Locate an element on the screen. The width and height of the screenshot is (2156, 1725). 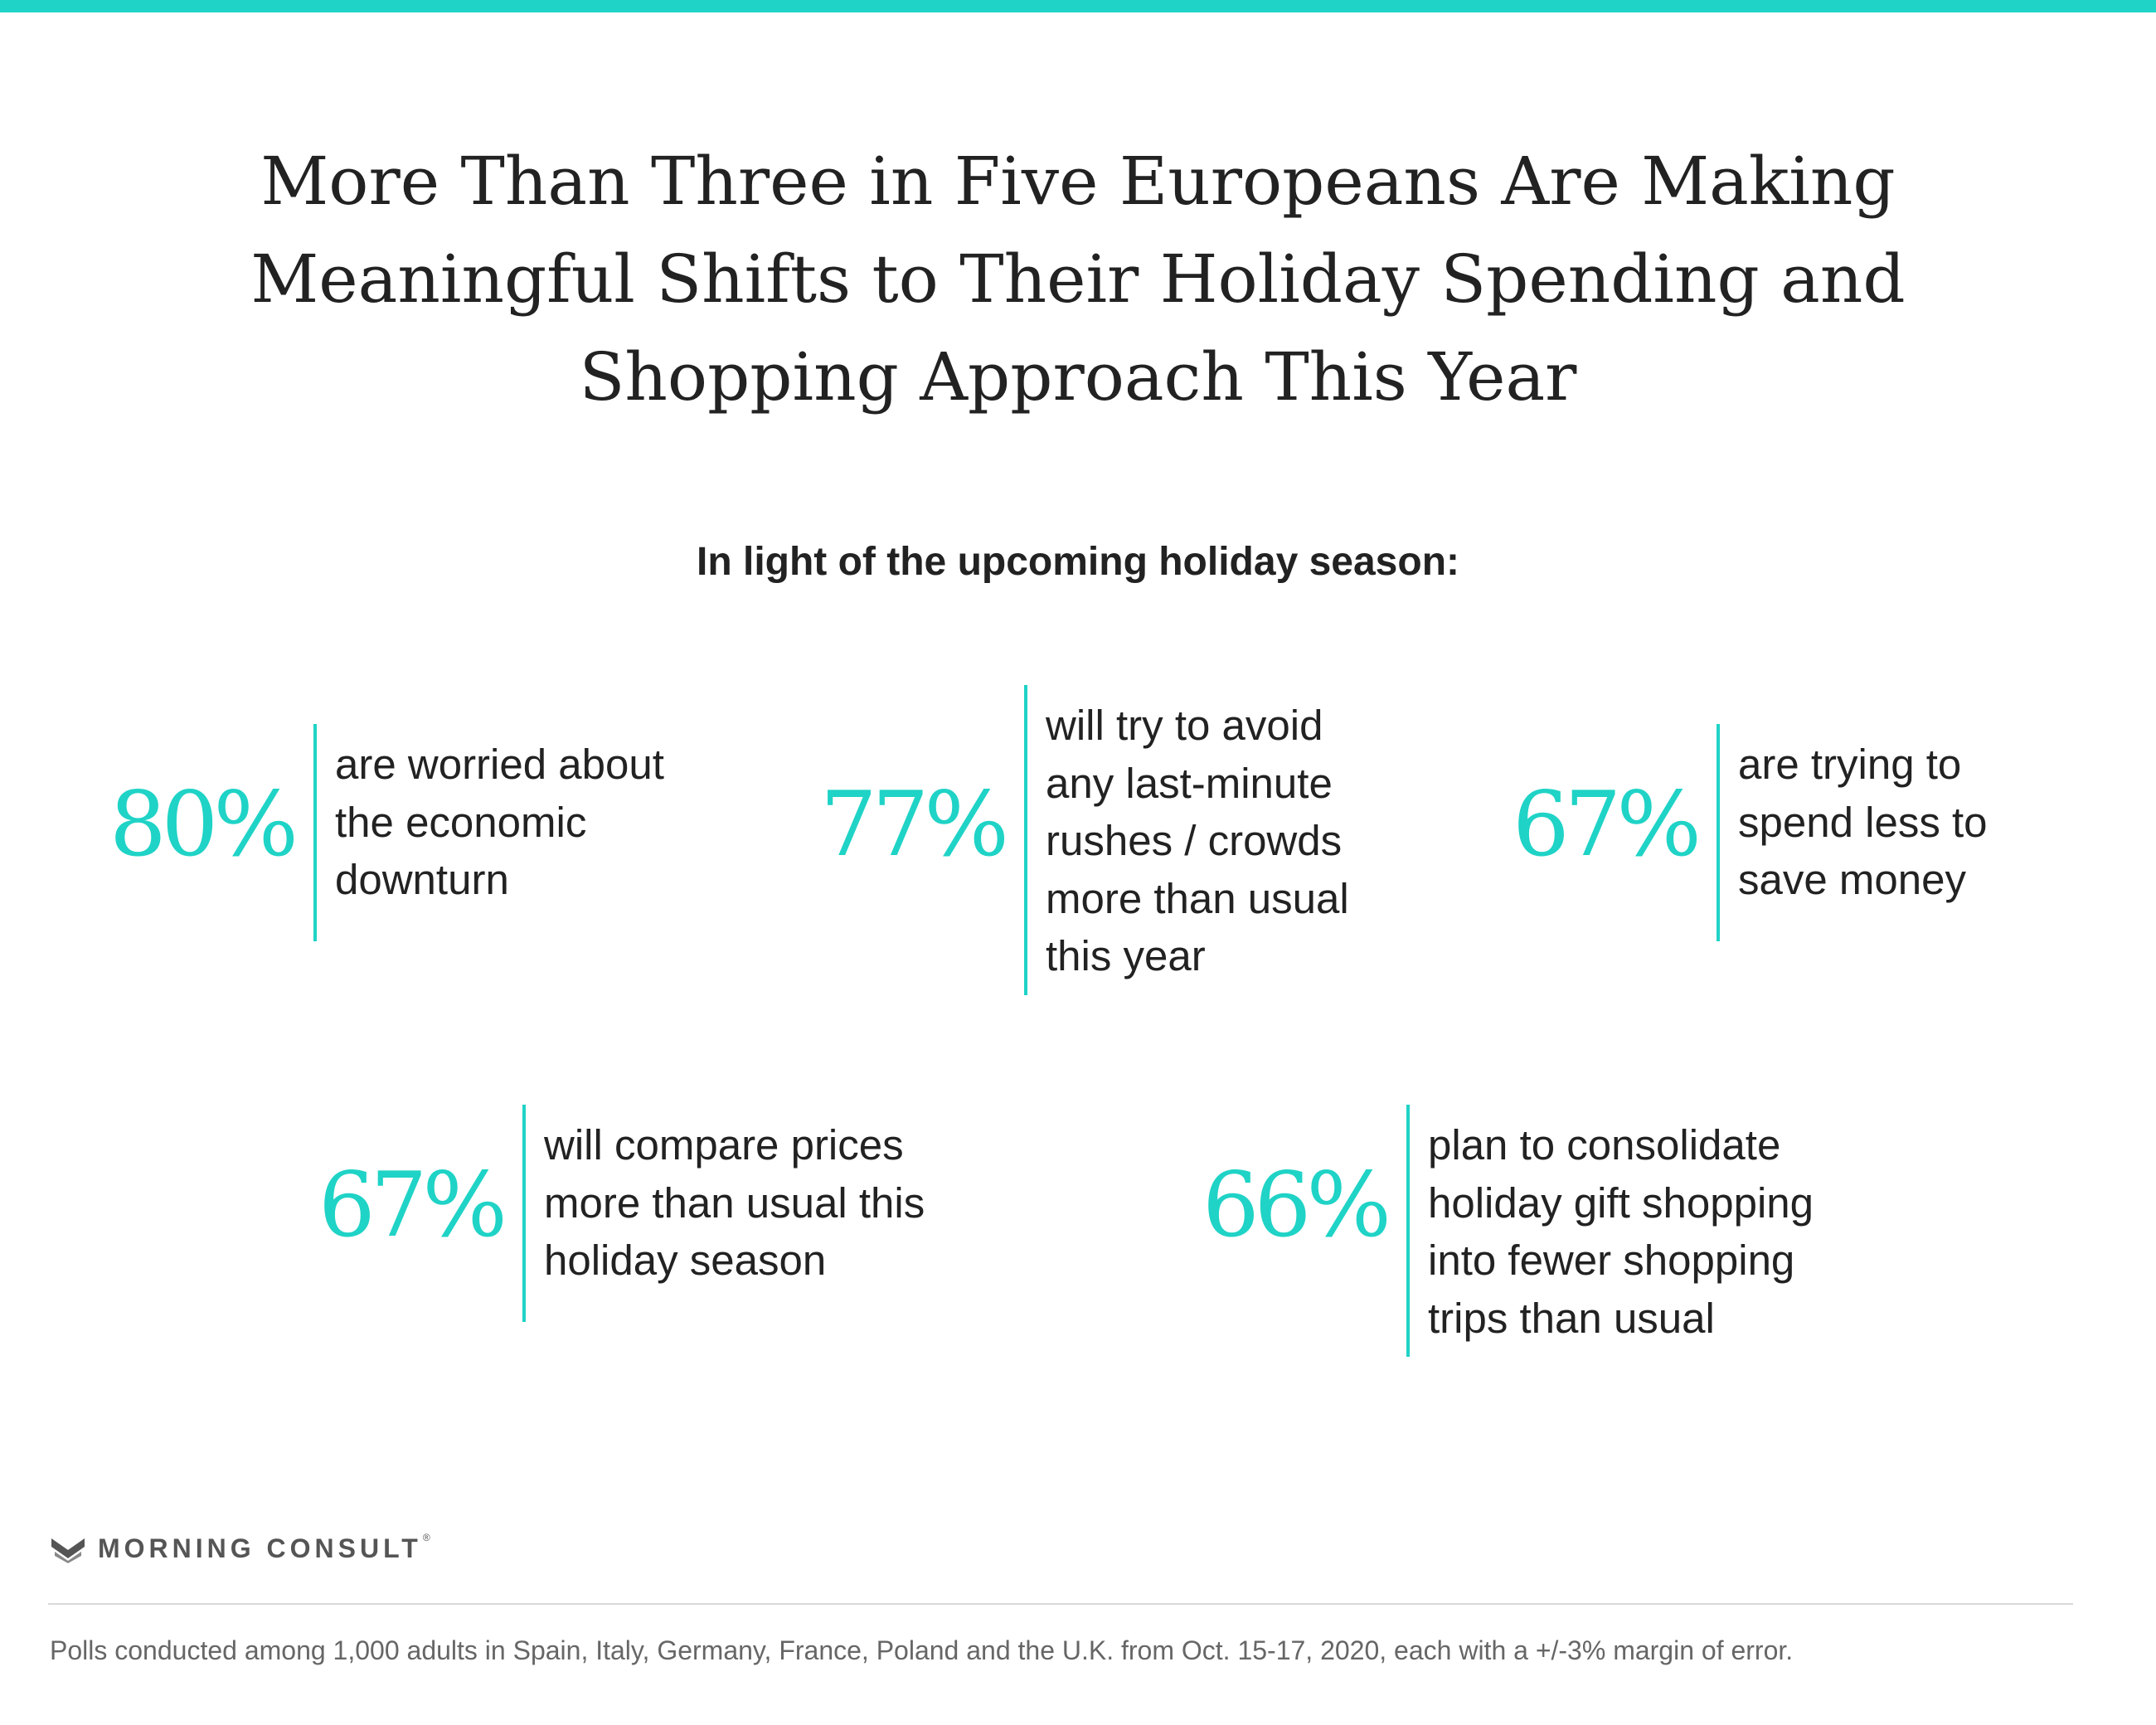
stat-description-line: rushes / crowds is located at coordinates (1194, 841).